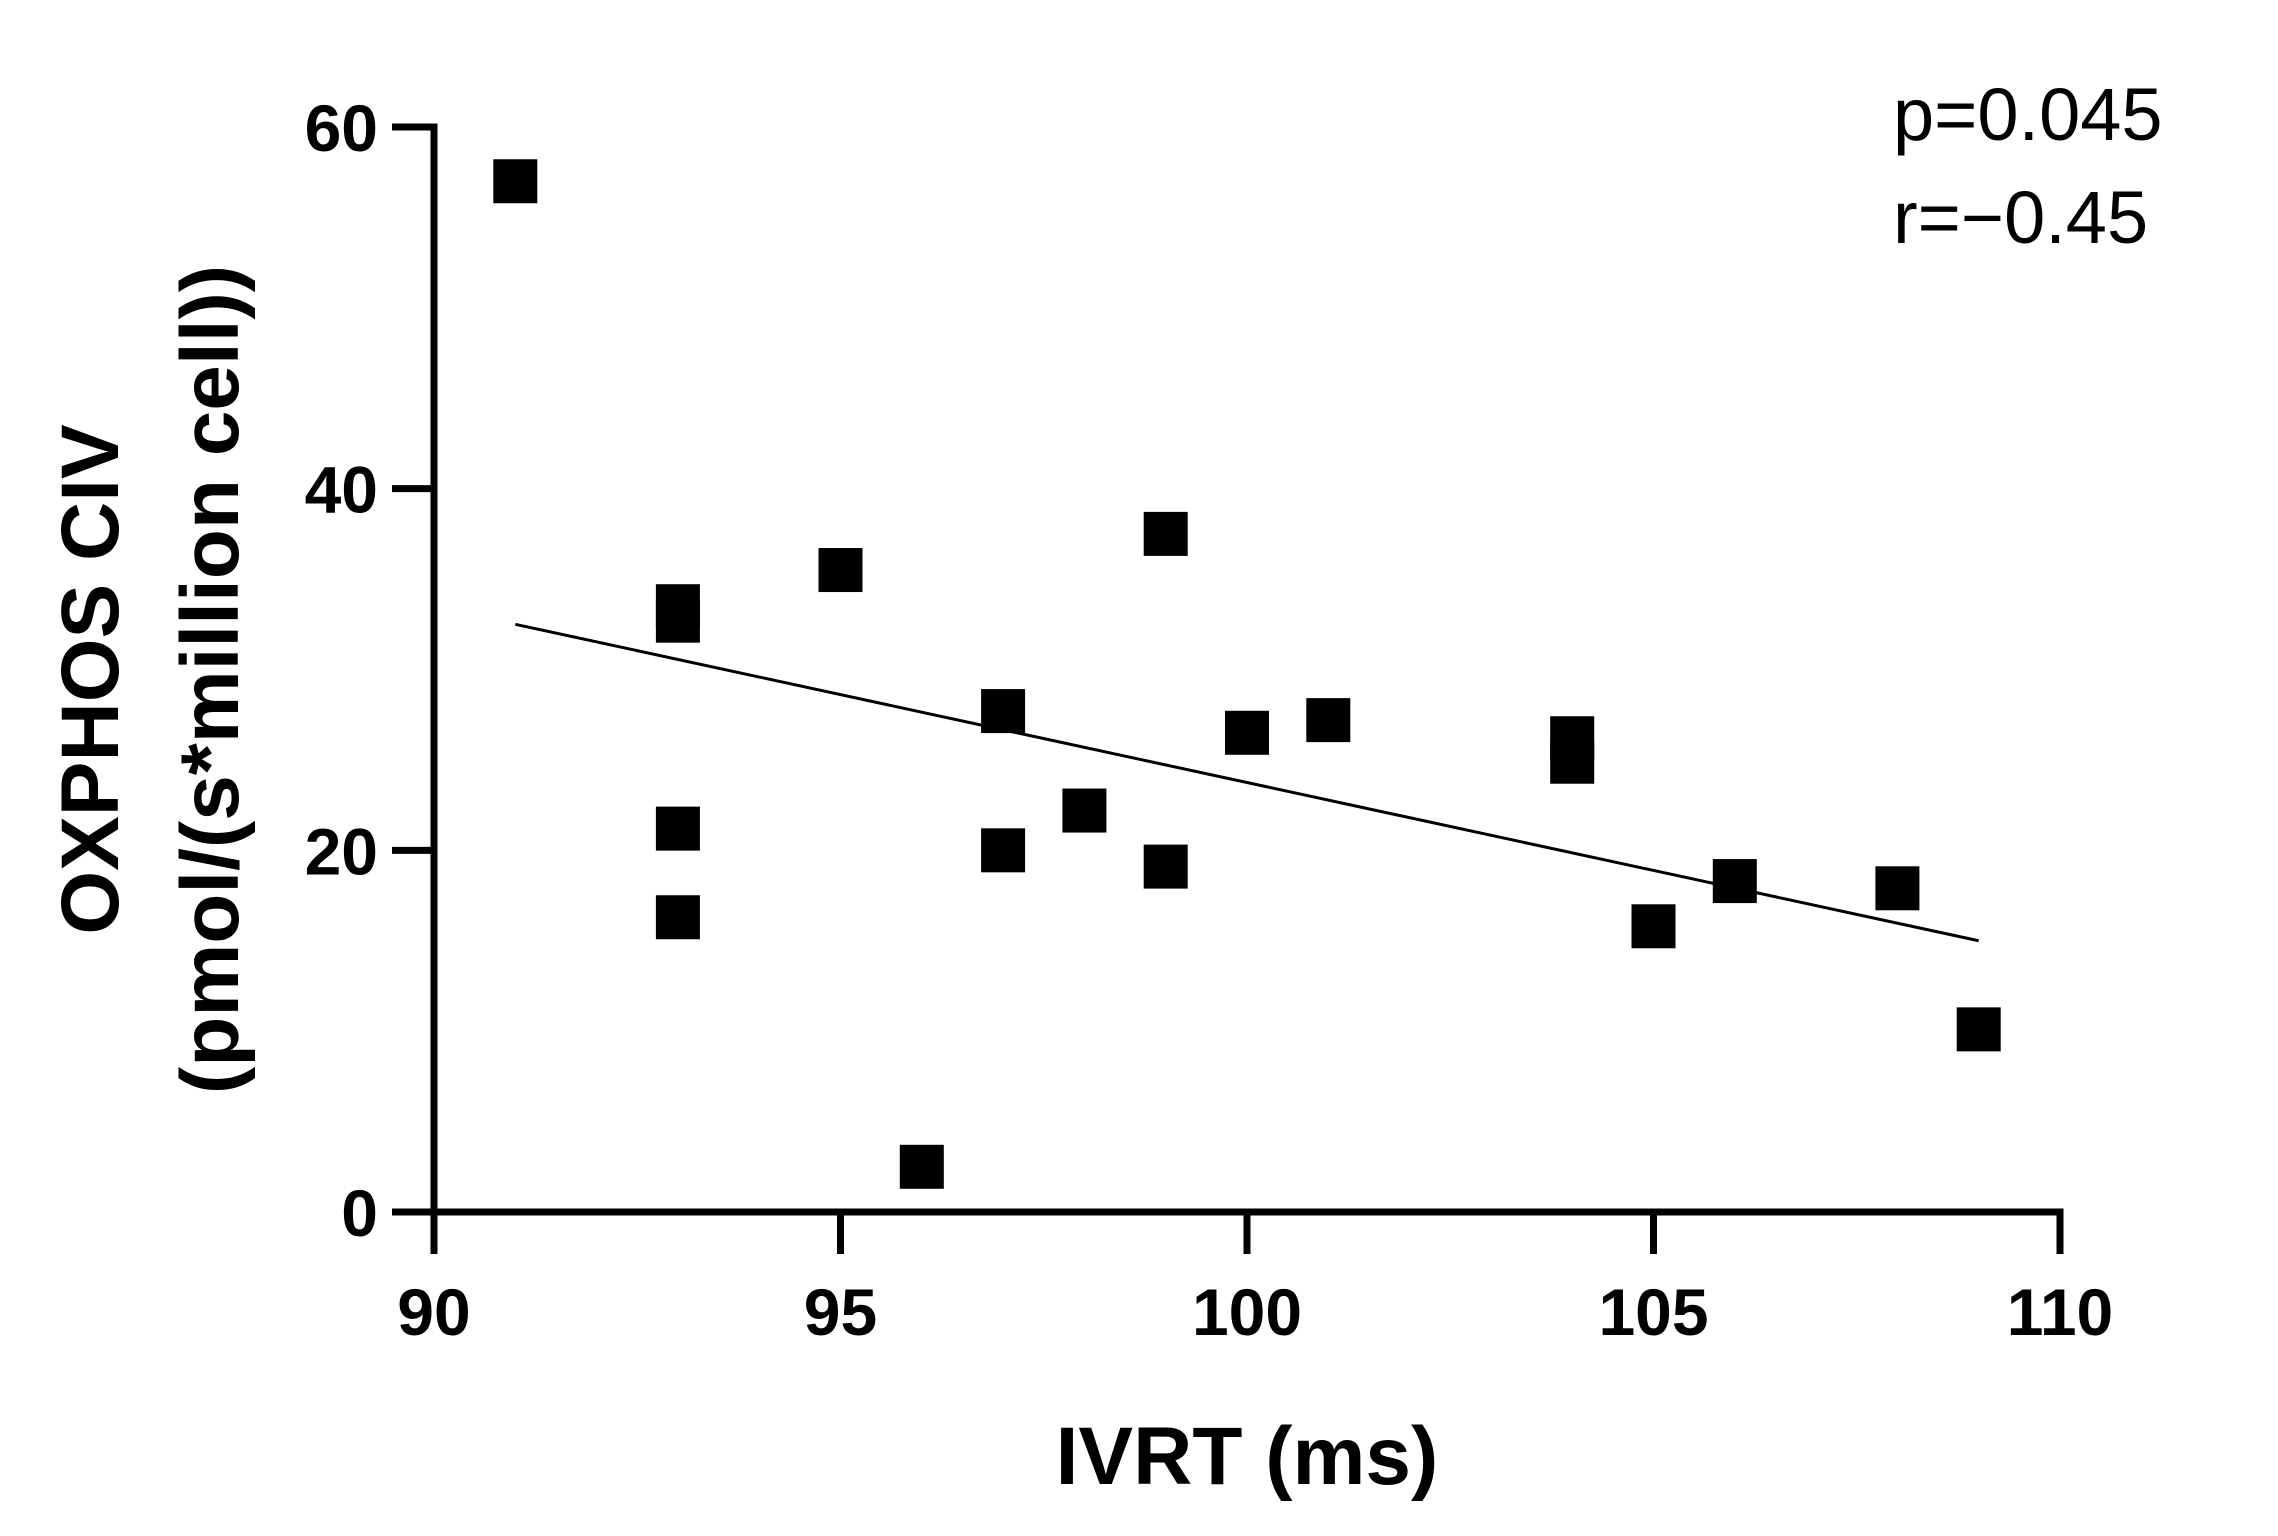 This screenshot has width=2278, height=1536. I want to click on y-axis-title: OXPHOS CIV (pmol/(s*million cell)), so click(150, 679).